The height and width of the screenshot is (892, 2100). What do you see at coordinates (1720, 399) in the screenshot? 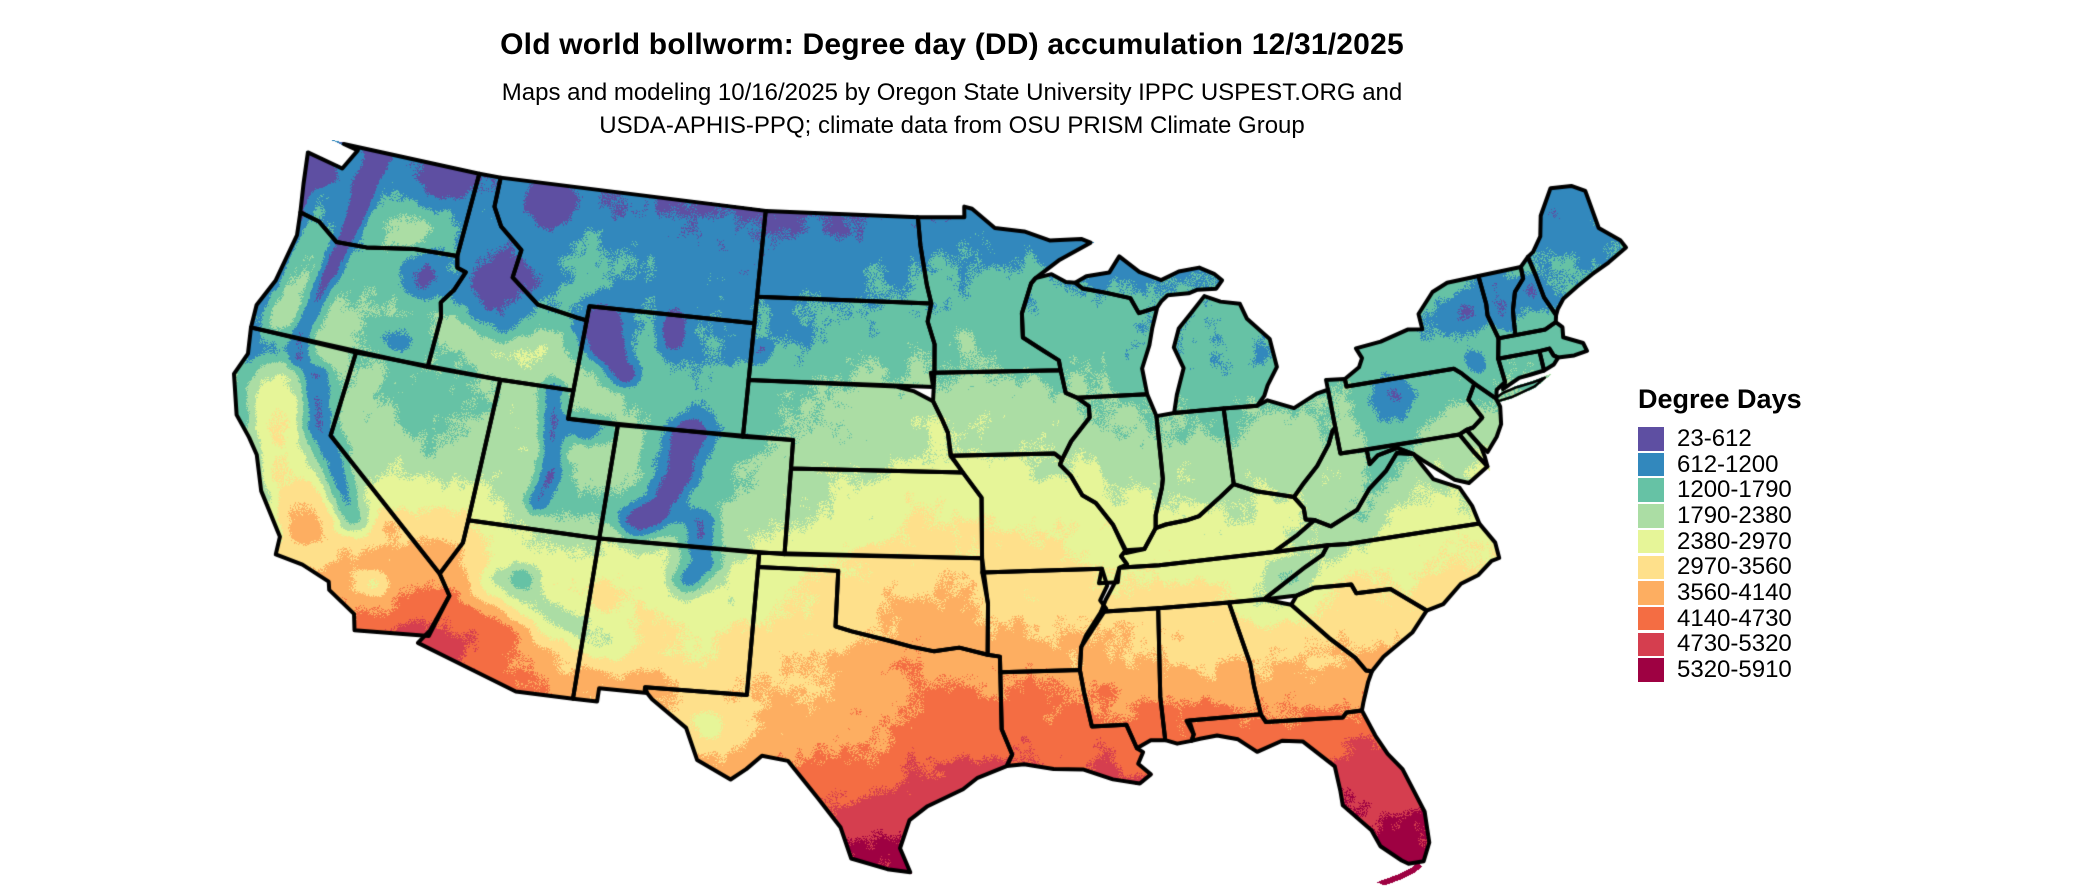
I see `legend-title: Degree Days` at bounding box center [1720, 399].